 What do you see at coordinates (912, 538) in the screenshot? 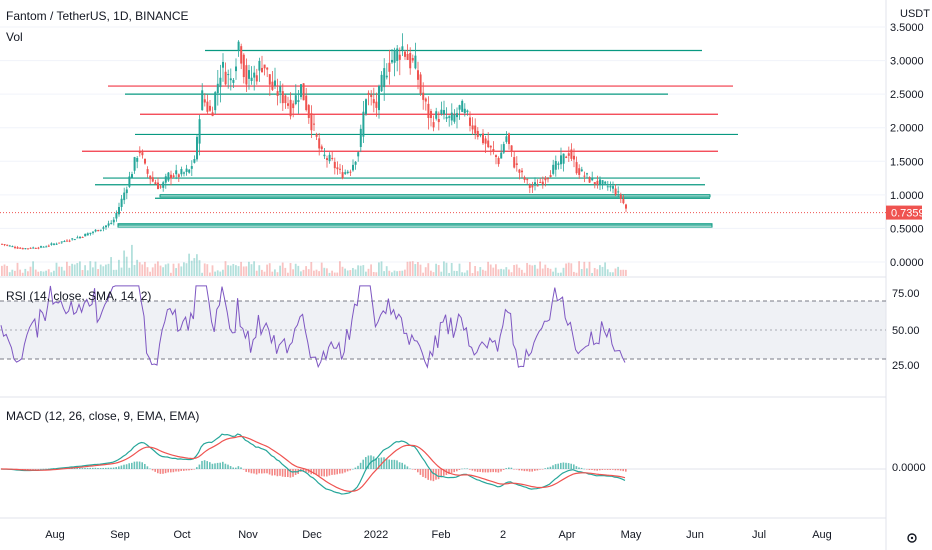
I see `settings-icon` at bounding box center [912, 538].